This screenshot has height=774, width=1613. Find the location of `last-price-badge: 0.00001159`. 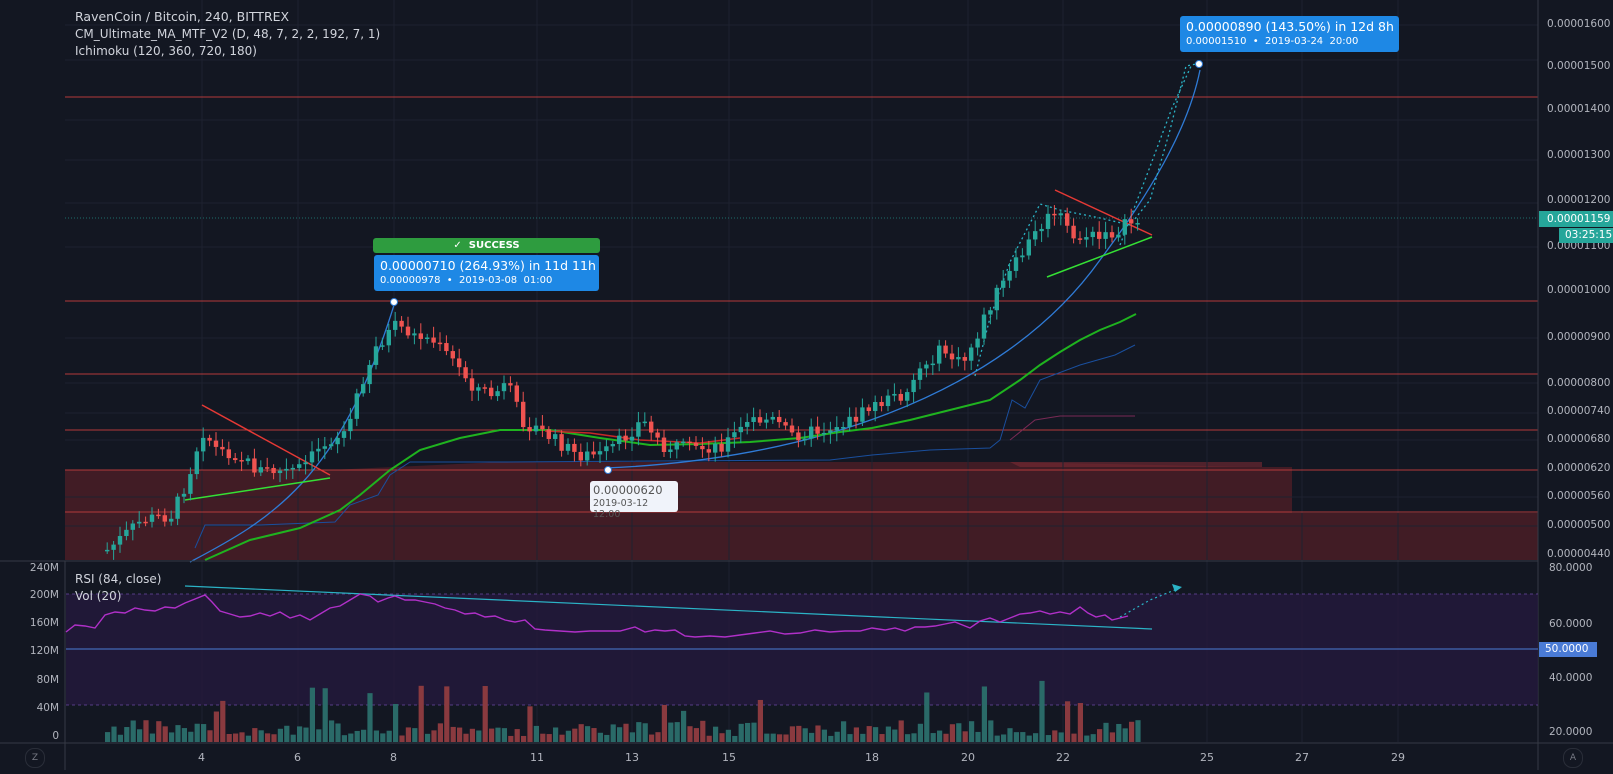

last-price-badge: 0.00001159 is located at coordinates (1576, 219).